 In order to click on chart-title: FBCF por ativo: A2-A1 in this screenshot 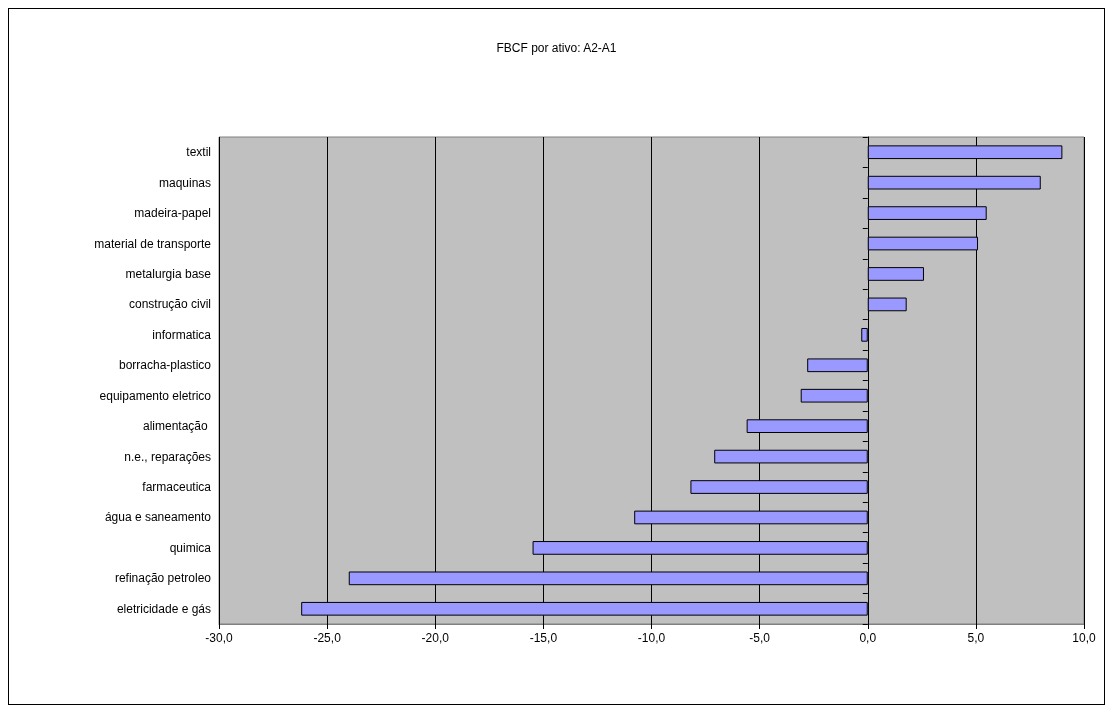, I will do `click(556, 48)`.